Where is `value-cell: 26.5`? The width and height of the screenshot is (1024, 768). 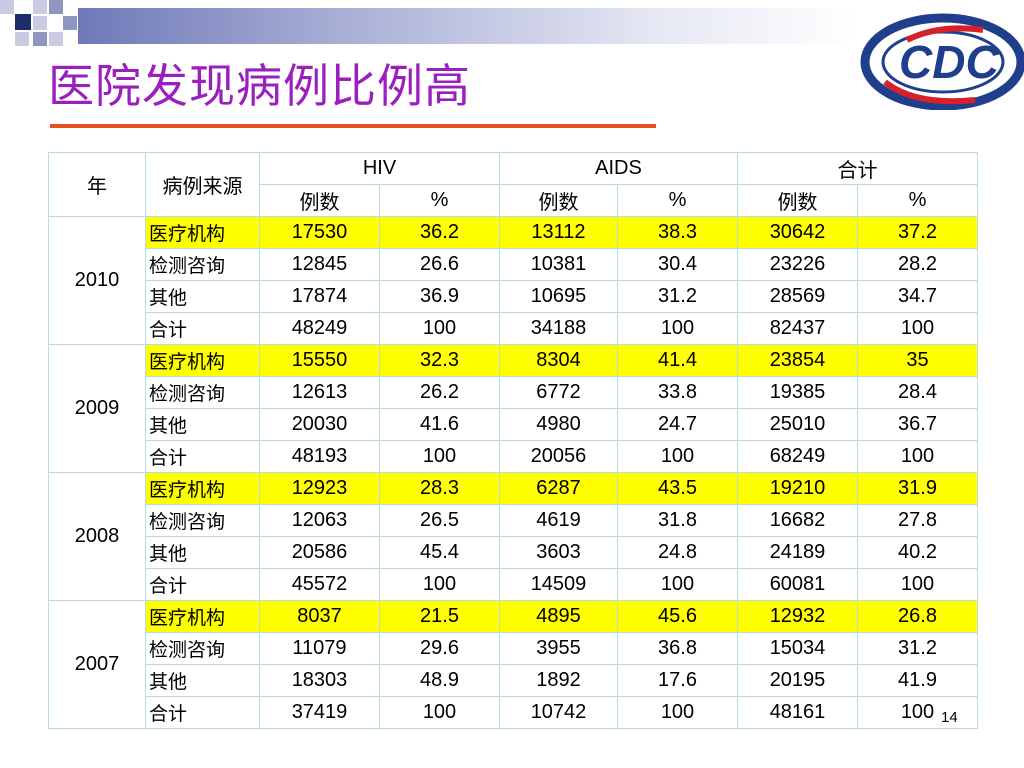 value-cell: 26.5 is located at coordinates (439, 520).